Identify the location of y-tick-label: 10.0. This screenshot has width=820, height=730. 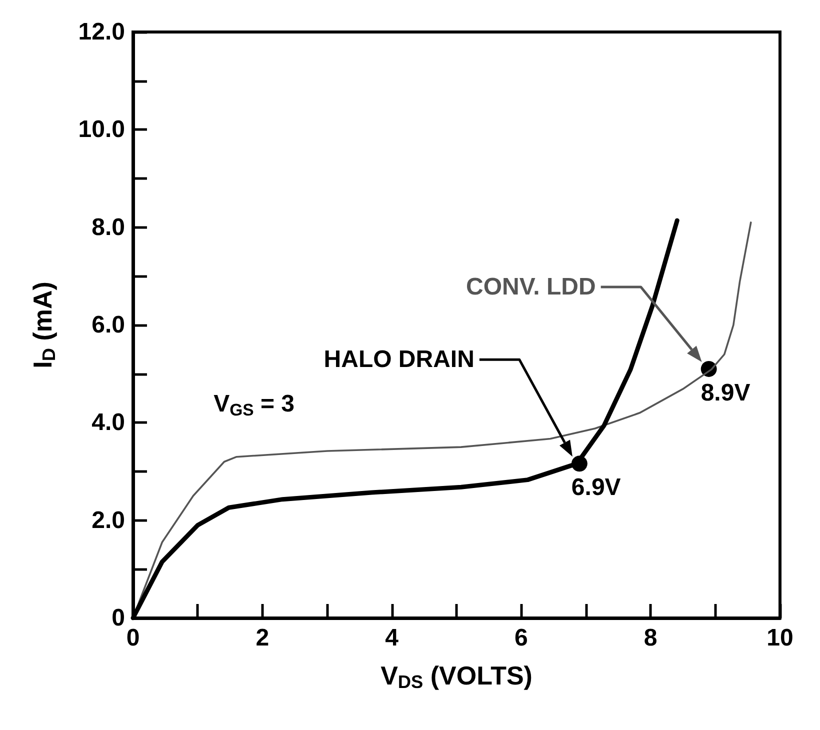
(101, 130).